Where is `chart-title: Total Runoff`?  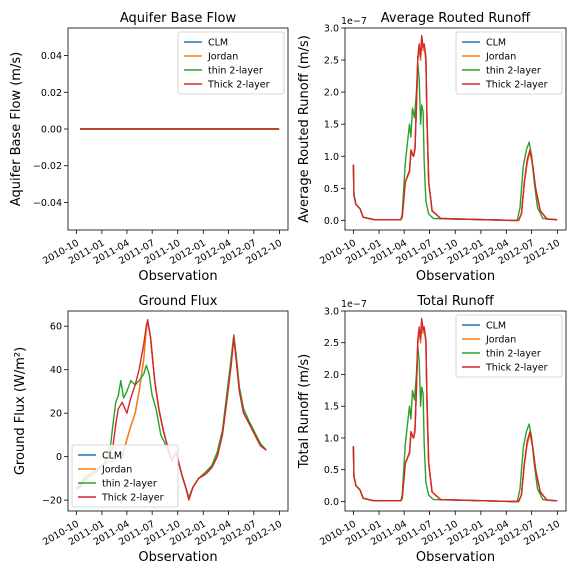
chart-title: Total Runoff is located at coordinates (455, 301).